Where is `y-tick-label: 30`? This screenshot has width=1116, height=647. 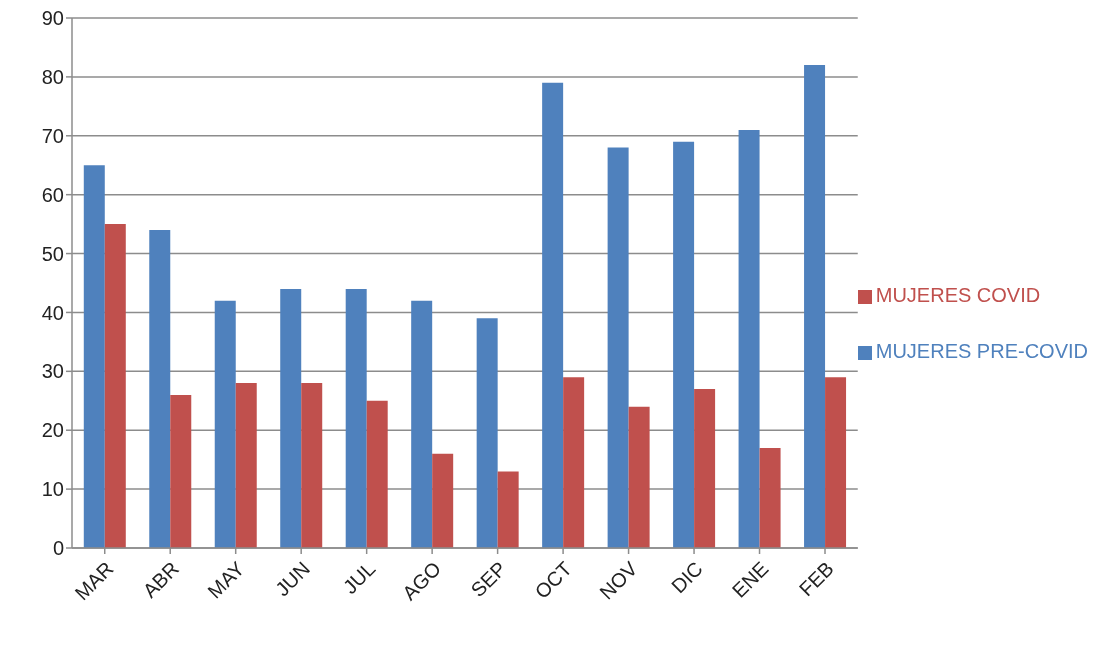
y-tick-label: 30 is located at coordinates (52, 371).